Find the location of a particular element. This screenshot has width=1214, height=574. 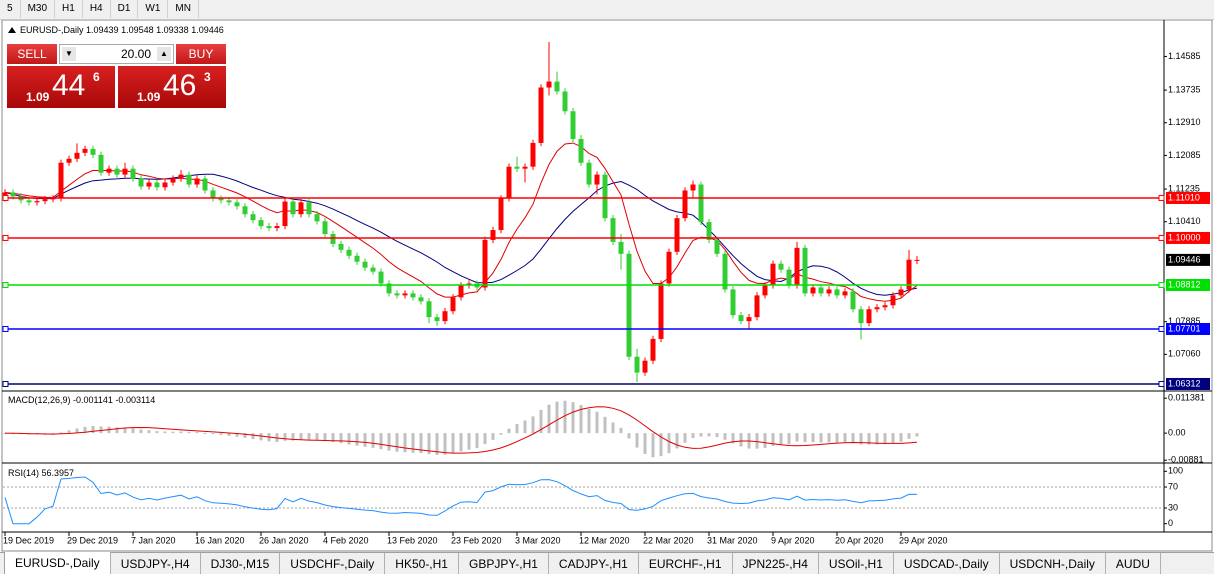

sell-button: SELL is located at coordinates (32, 54).